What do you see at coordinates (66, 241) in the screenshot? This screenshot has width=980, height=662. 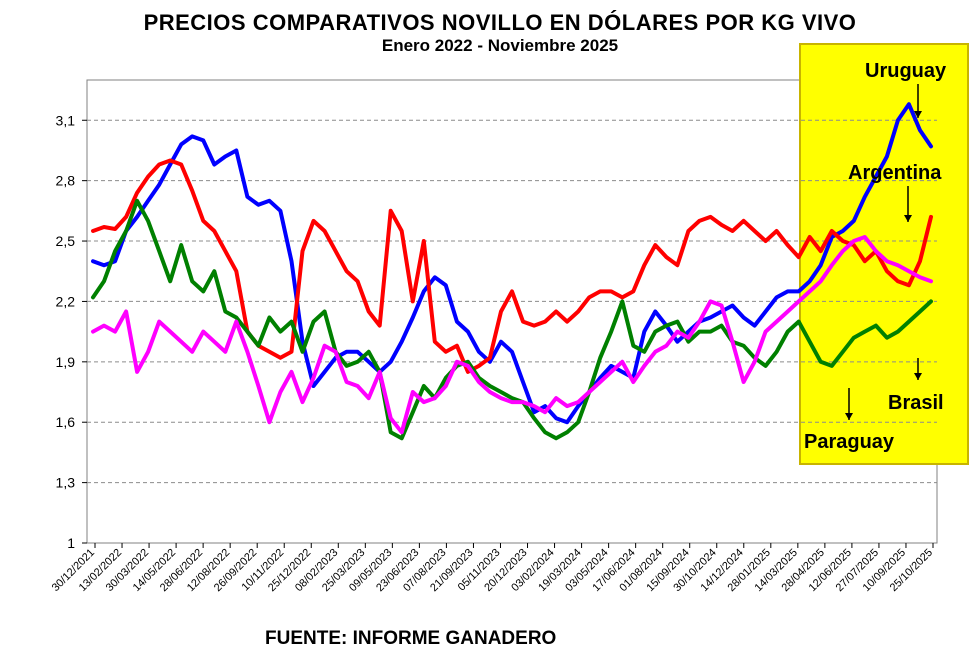 I see `y-tick-label: 2,5` at bounding box center [66, 241].